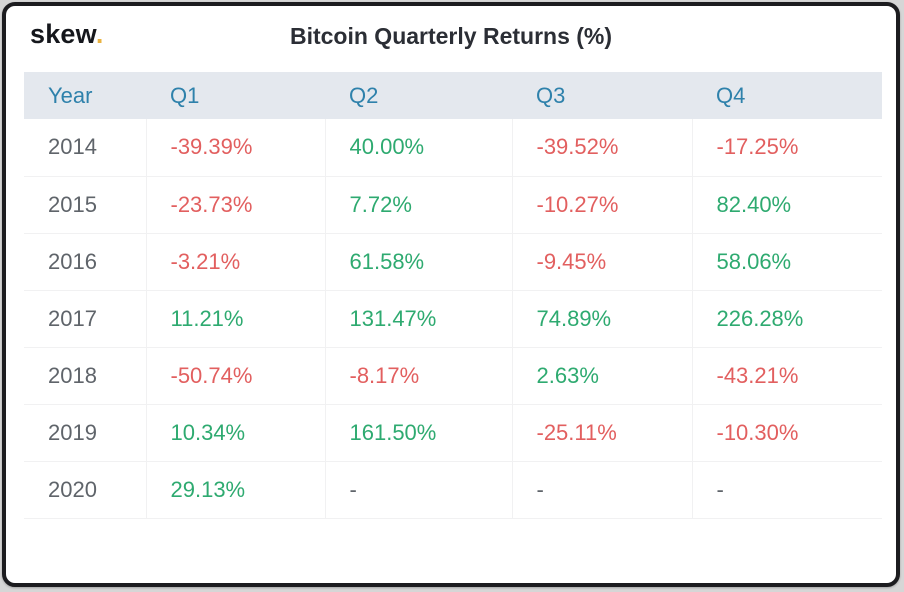 This screenshot has width=904, height=592. What do you see at coordinates (786, 376) in the screenshot?
I see `cell-q4: -43.21%` at bounding box center [786, 376].